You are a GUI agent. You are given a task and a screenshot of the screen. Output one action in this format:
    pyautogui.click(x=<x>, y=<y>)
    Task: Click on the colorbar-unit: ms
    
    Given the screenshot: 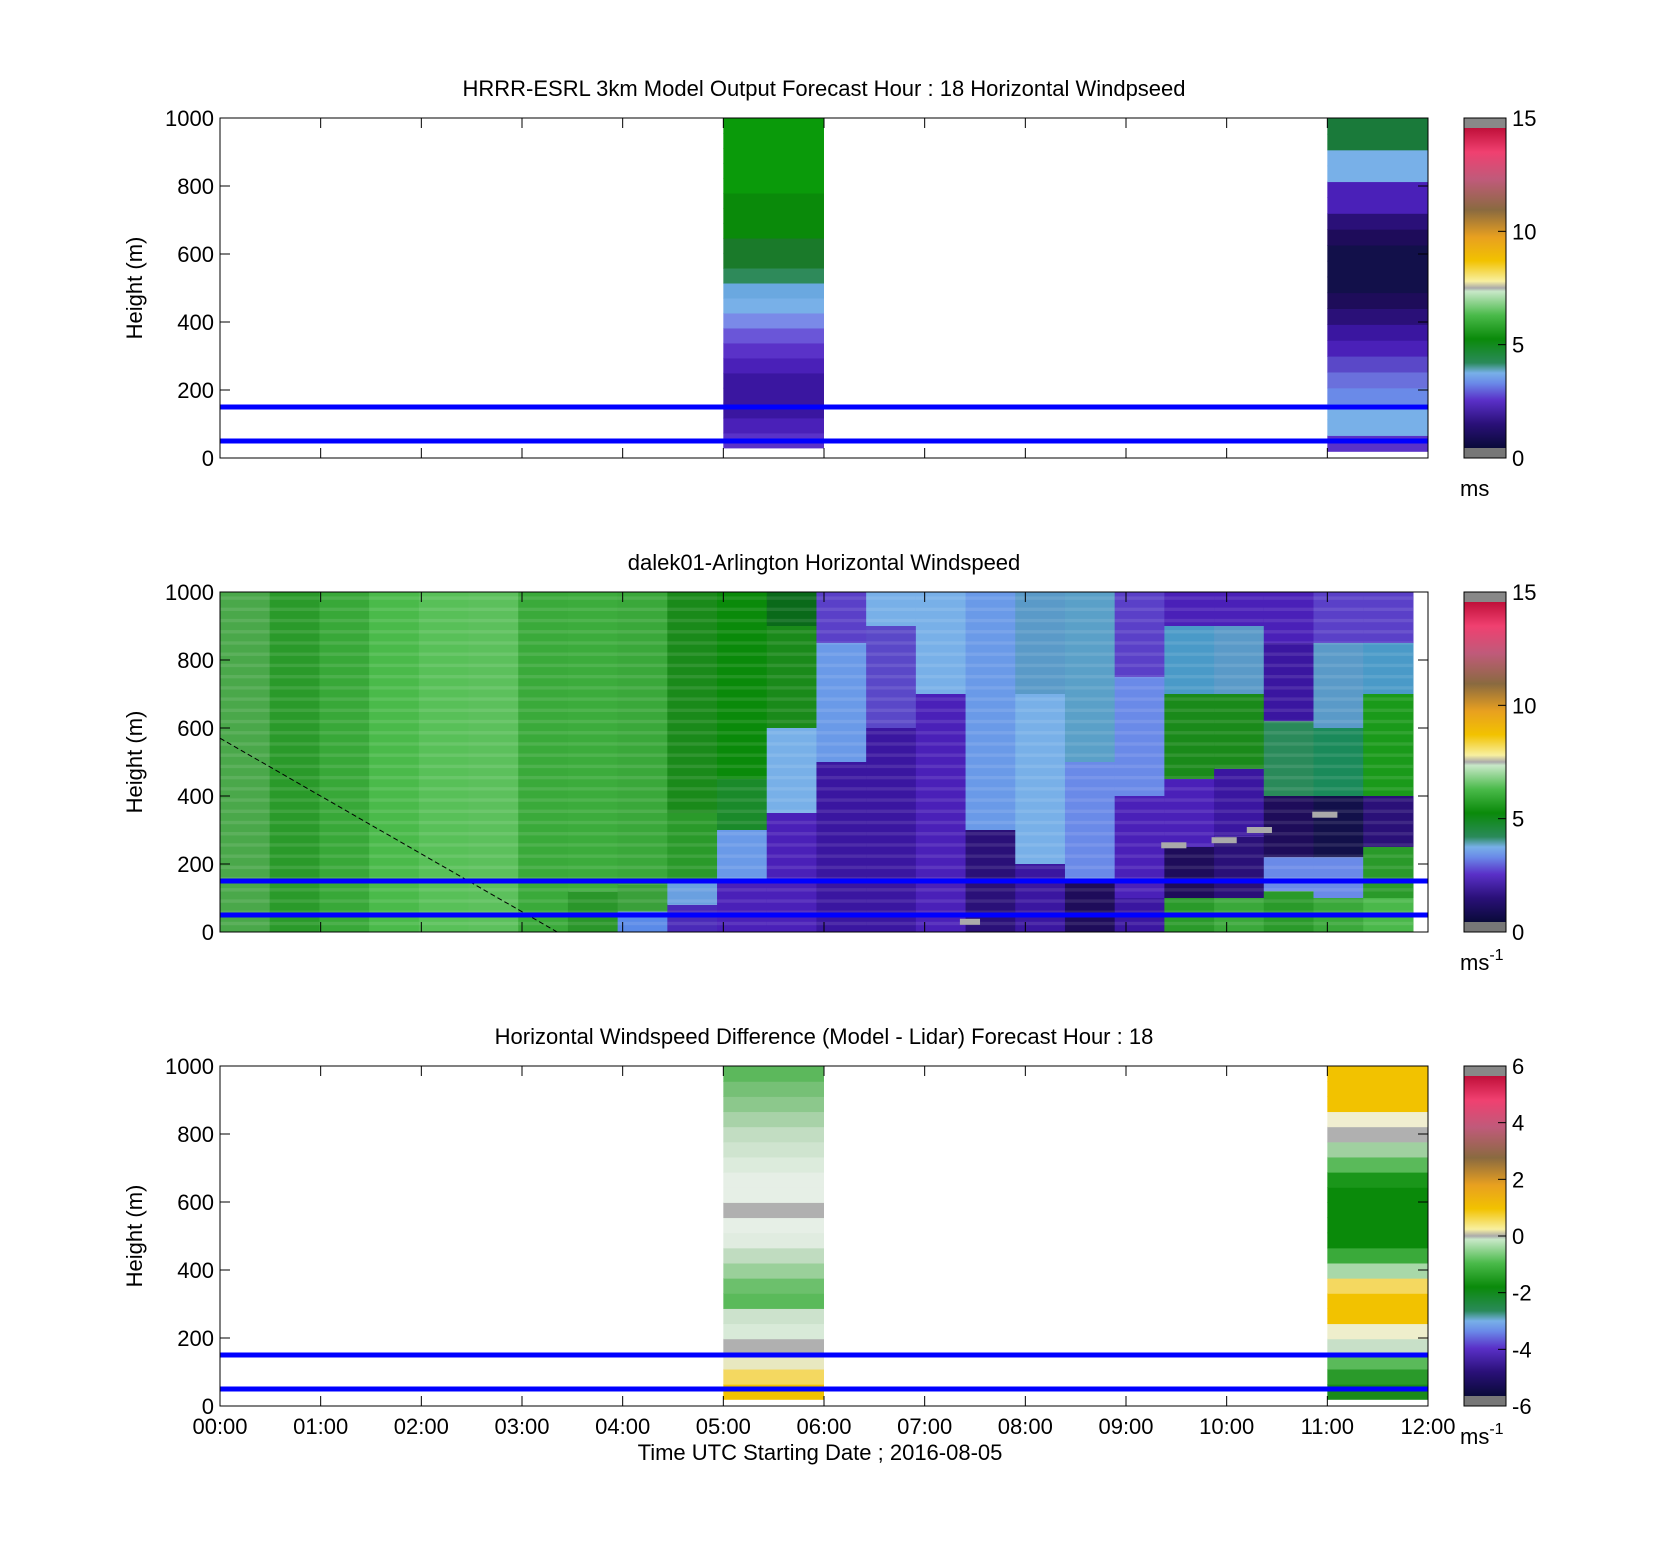 What is the action you would take?
    pyautogui.click(x=1474, y=488)
    